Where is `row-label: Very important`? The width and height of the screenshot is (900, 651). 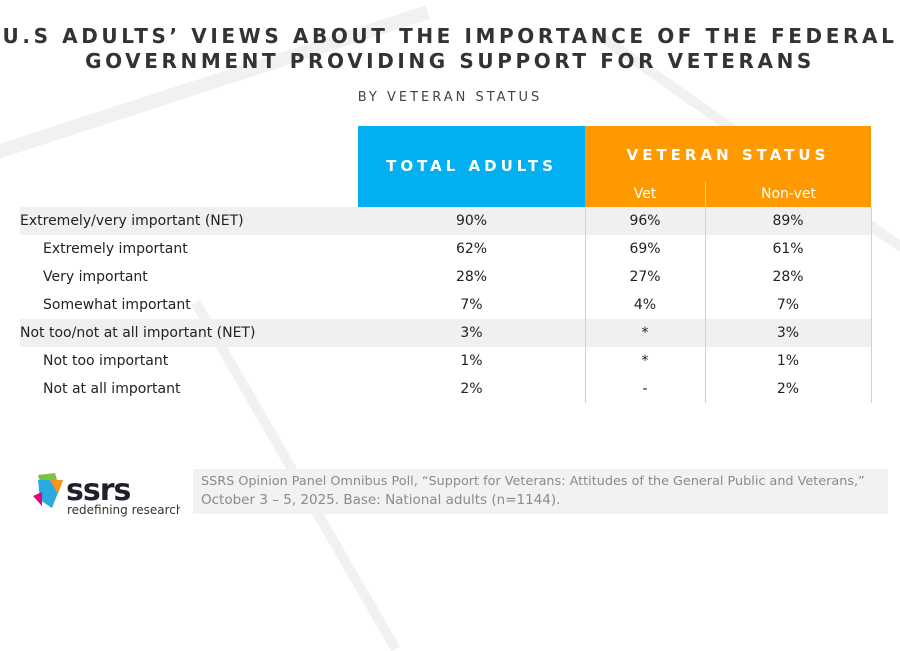
row-label: Very important is located at coordinates (95, 277).